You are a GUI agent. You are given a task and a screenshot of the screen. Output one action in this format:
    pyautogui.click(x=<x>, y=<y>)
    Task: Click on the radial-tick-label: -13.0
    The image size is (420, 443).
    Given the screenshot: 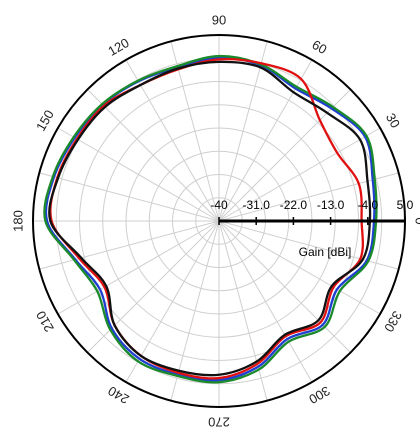 What is the action you would take?
    pyautogui.click(x=331, y=205)
    